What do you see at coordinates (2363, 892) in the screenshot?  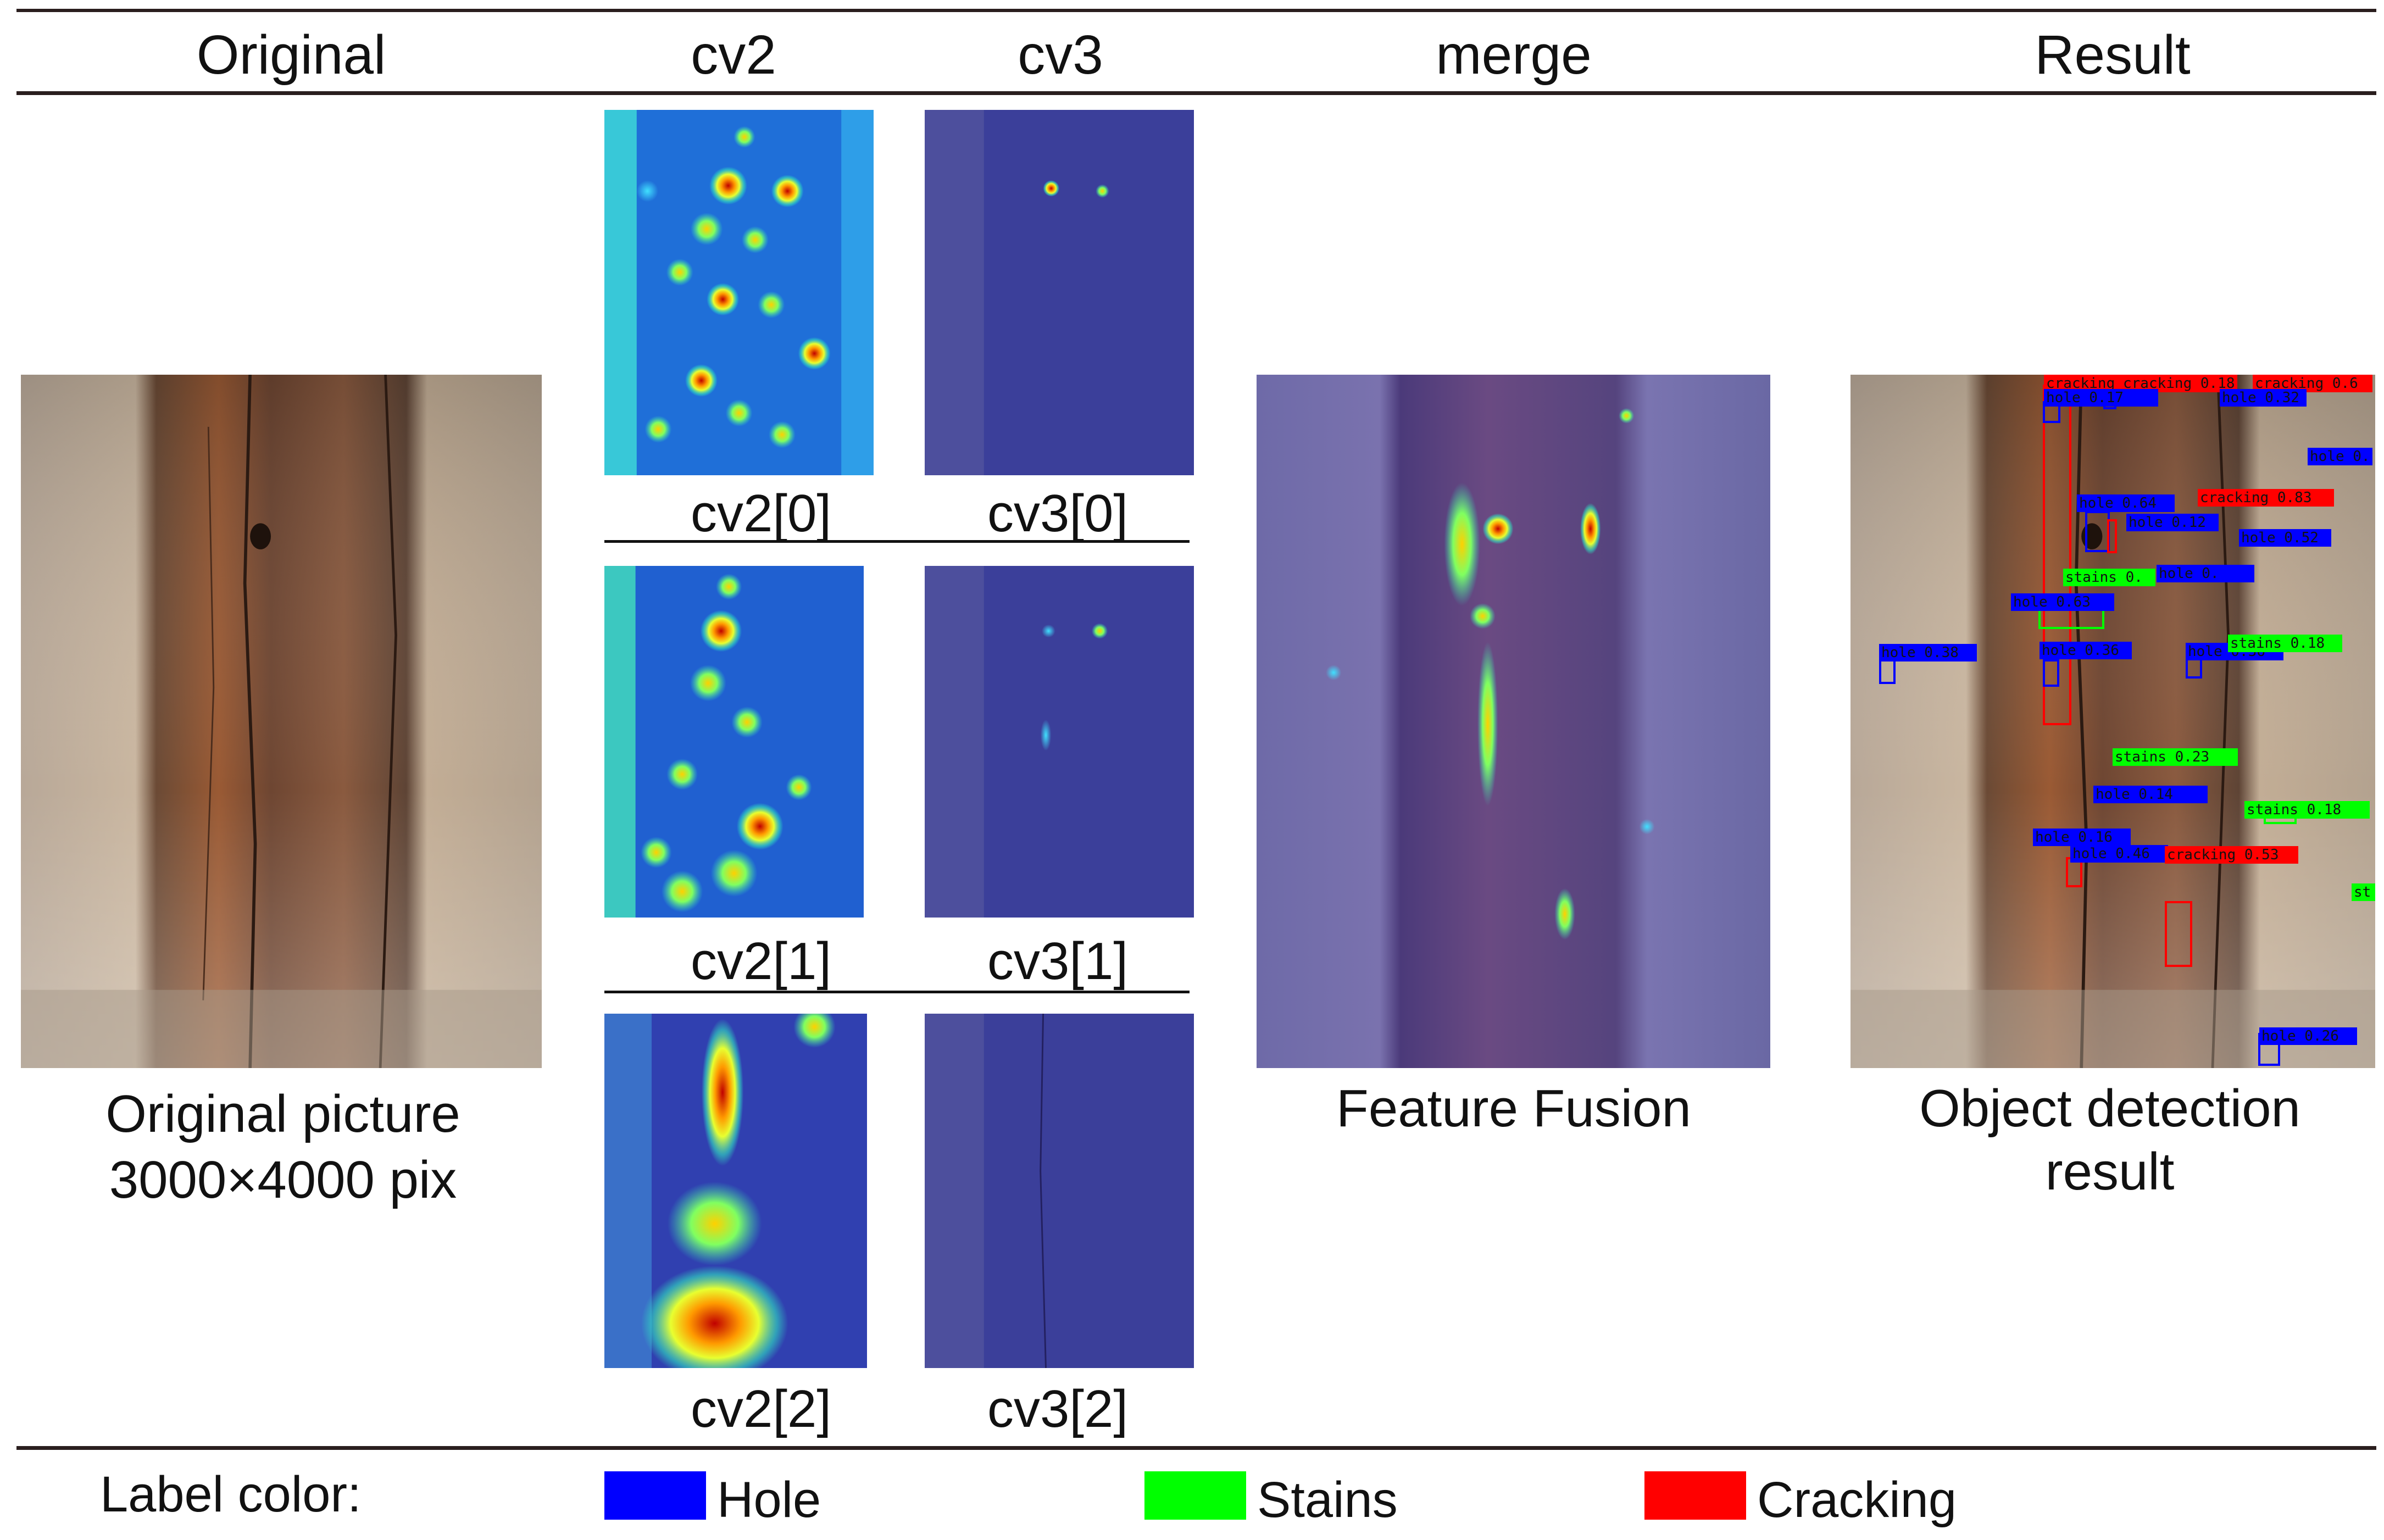 I see `detection-label: st` at bounding box center [2363, 892].